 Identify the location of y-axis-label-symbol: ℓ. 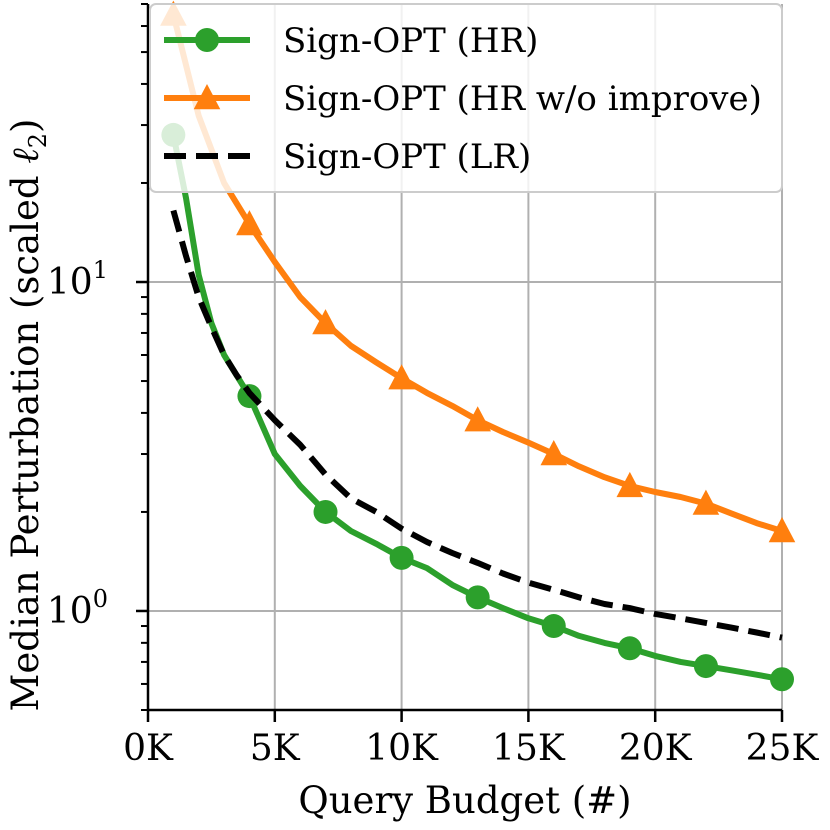
(25, 156).